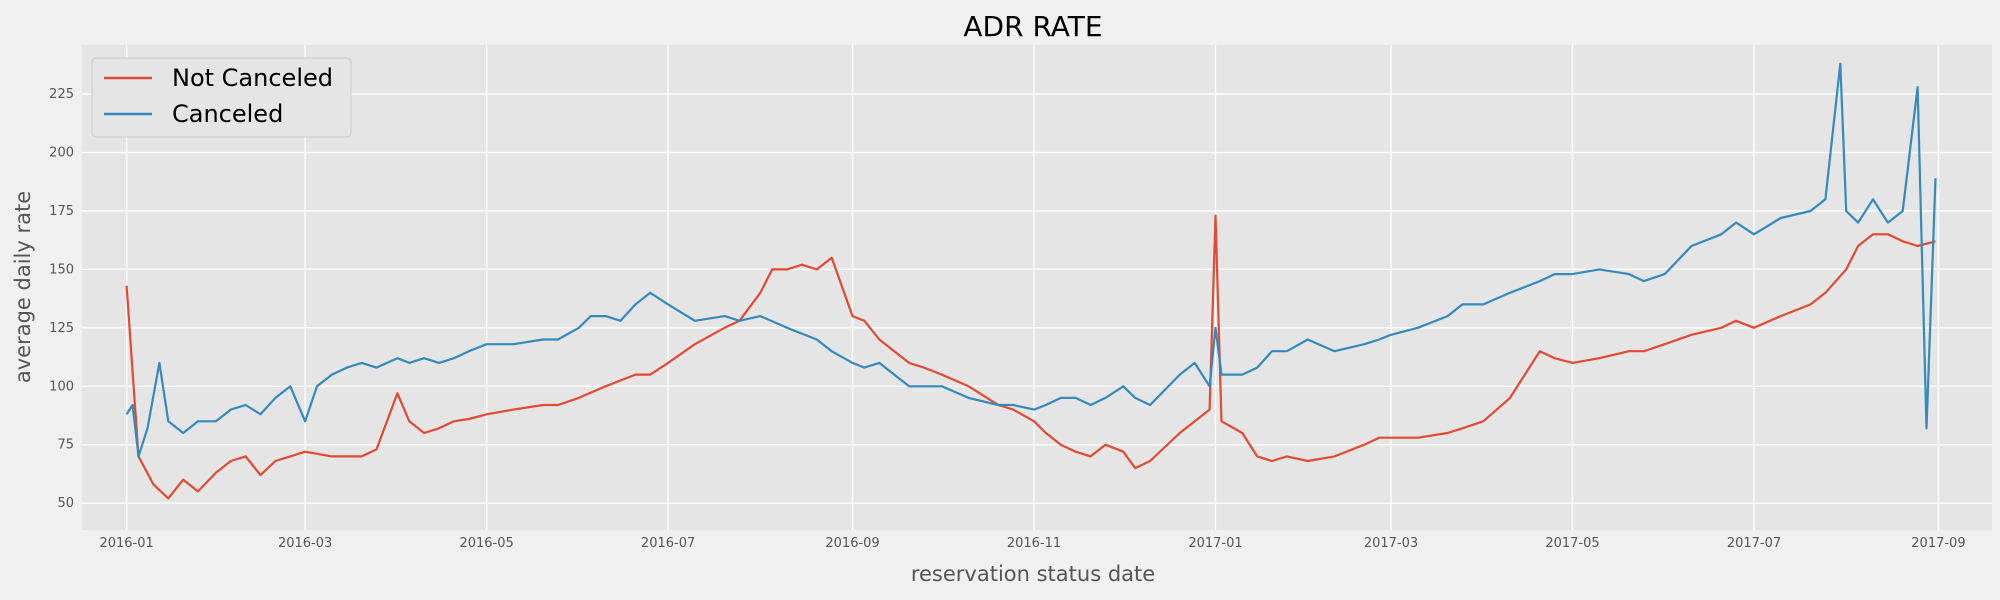 This screenshot has height=600, width=2000. What do you see at coordinates (252, 78) in the screenshot?
I see `legend-label-not-canceled: Not Canceled` at bounding box center [252, 78].